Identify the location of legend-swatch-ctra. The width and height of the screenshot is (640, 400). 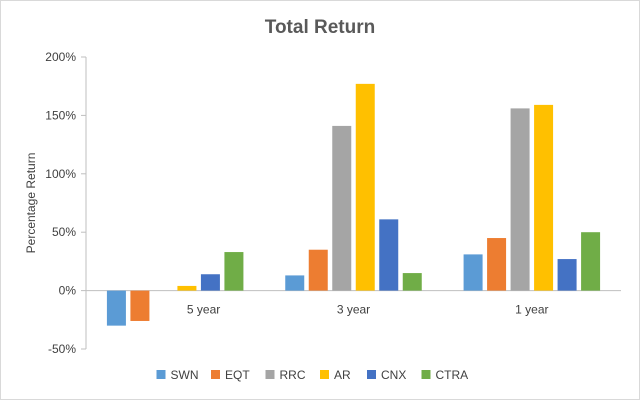
(426, 374).